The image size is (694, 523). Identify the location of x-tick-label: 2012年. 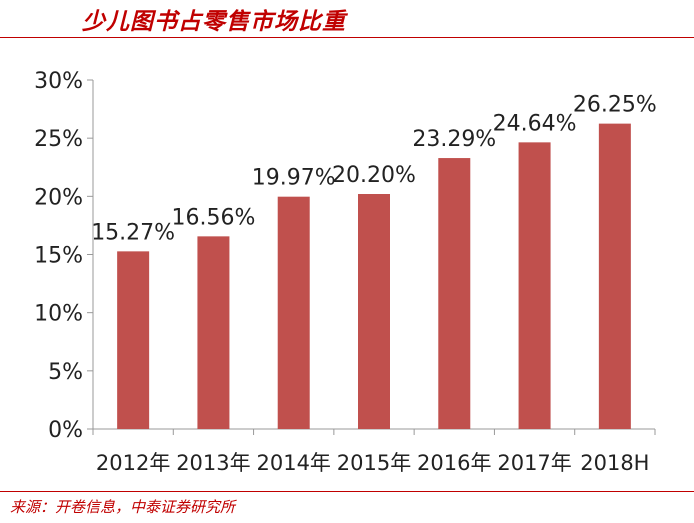
(133, 463).